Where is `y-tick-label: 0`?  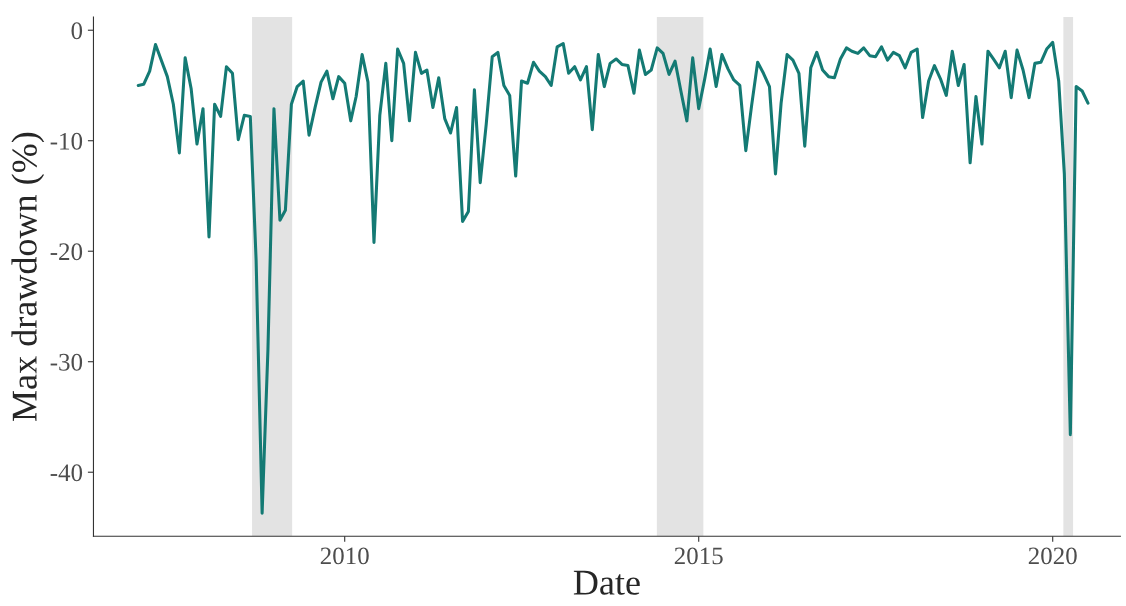 y-tick-label: 0 is located at coordinates (77, 31).